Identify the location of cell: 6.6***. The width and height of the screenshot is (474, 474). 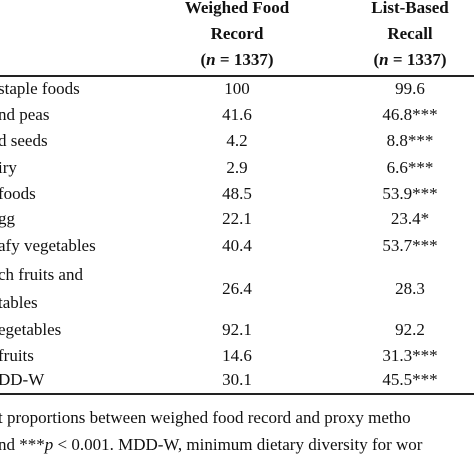
(410, 167).